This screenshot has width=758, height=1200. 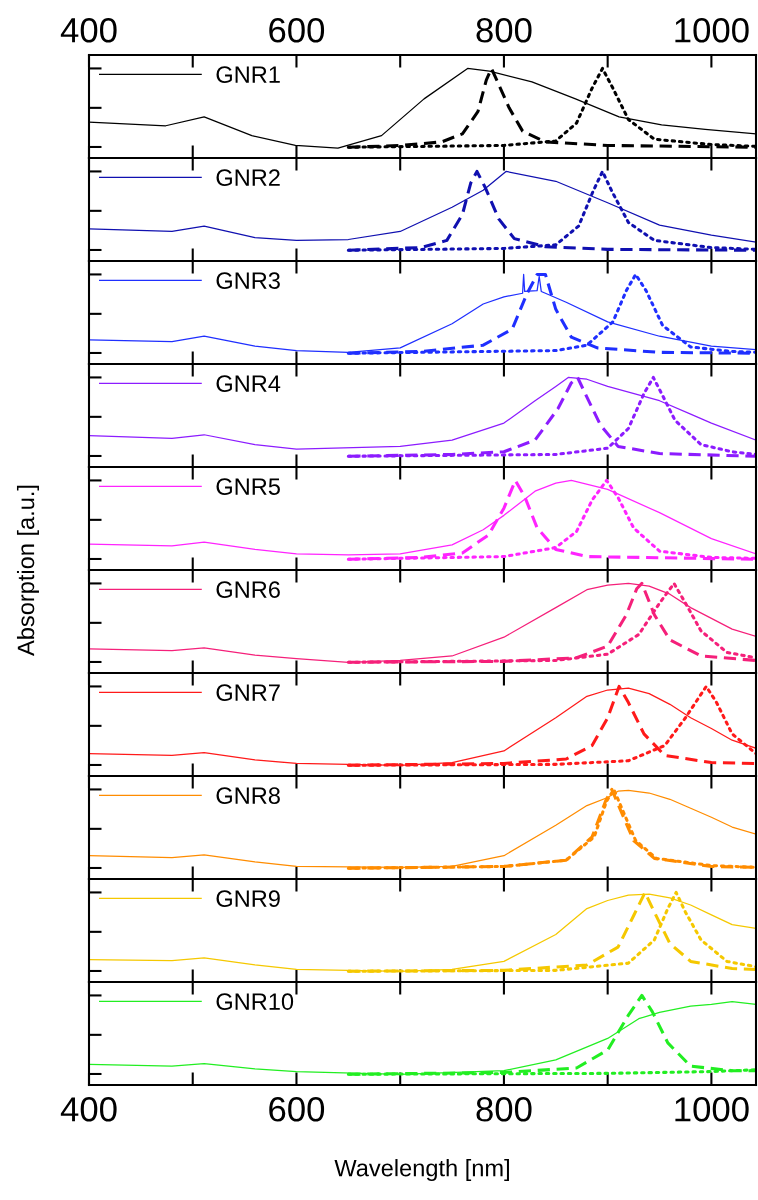 What do you see at coordinates (248, 280) in the screenshot?
I see `legend-label: GNR3` at bounding box center [248, 280].